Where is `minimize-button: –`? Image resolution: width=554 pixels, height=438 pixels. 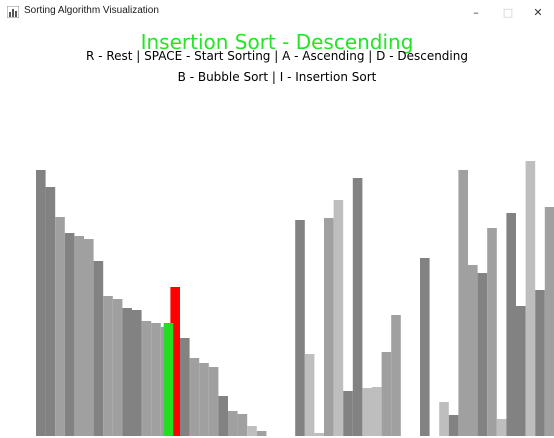 minimize-button: – is located at coordinates (476, 12).